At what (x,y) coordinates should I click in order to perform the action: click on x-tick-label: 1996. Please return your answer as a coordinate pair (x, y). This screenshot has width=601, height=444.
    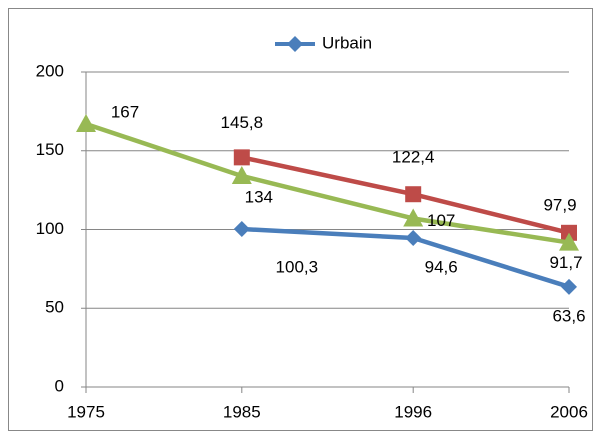
    Looking at the image, I should click on (413, 411).